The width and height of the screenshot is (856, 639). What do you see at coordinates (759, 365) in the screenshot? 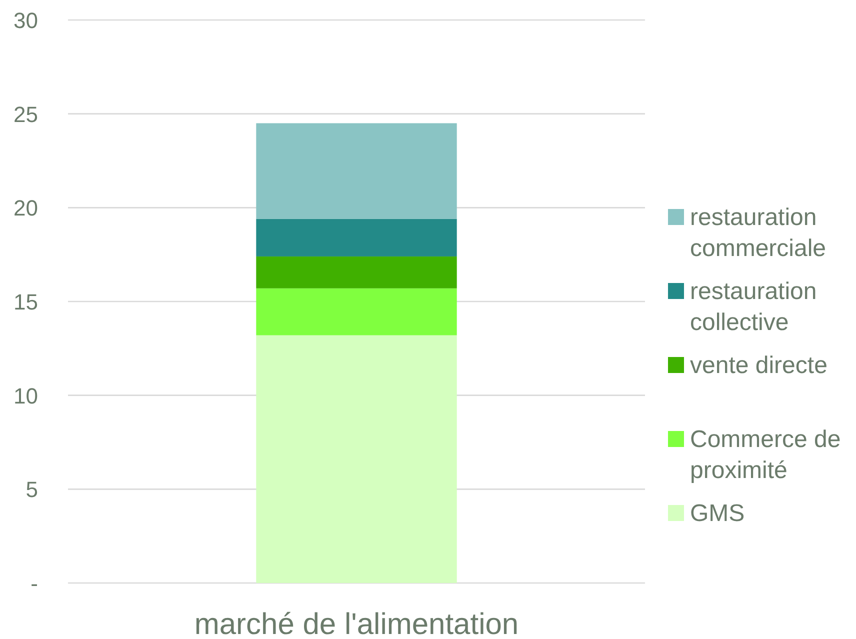
I see `legend-label: vente directe` at bounding box center [759, 365].